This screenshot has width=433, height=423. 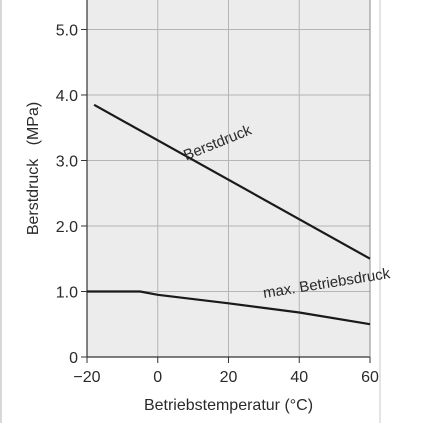 What do you see at coordinates (157, 377) in the screenshot?
I see `x-tick-label: 0` at bounding box center [157, 377].